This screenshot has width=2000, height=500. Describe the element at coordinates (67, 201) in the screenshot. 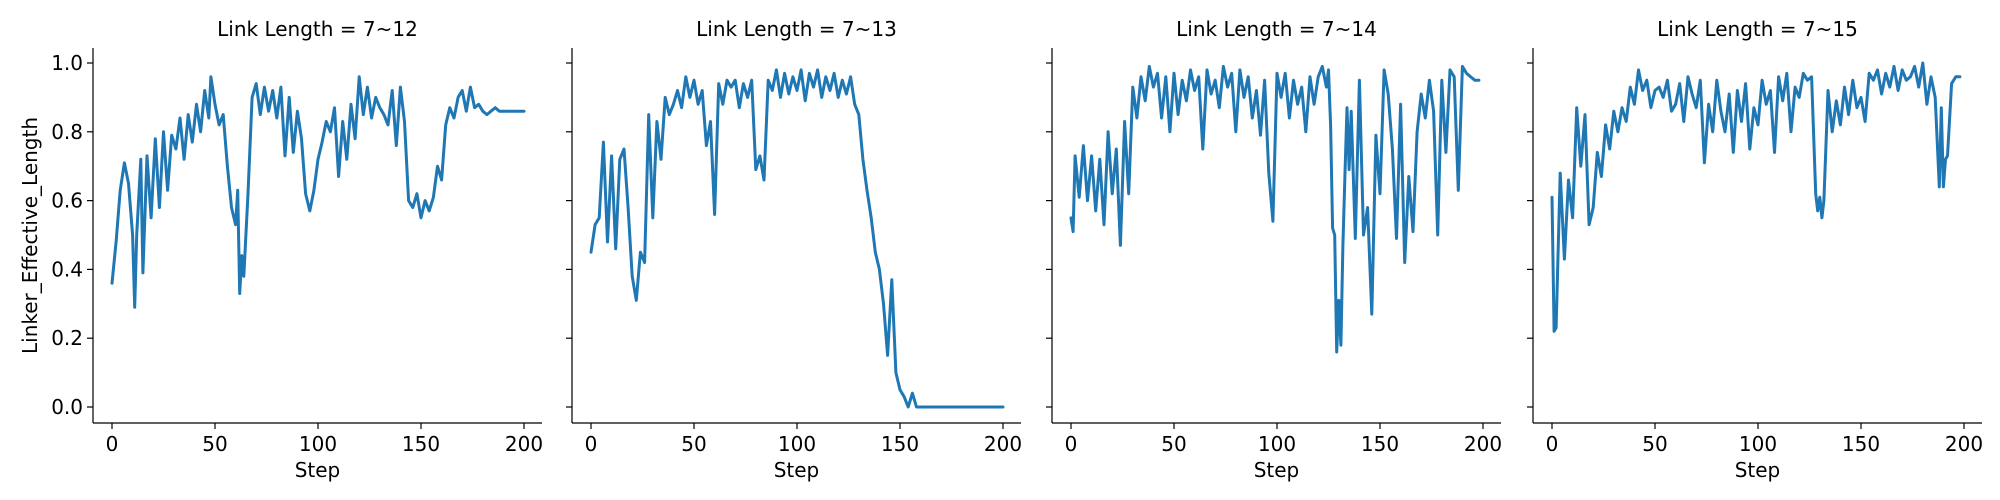

I see `y-tick-label: 0.6` at that location.